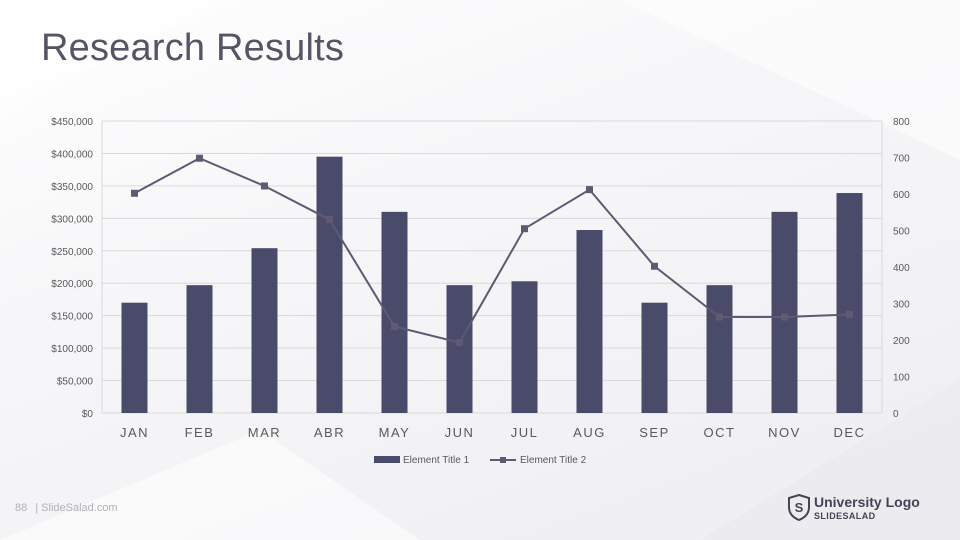 The height and width of the screenshot is (540, 960). Describe the element at coordinates (553, 460) in the screenshot. I see `legend-label: Element Title 2` at that location.